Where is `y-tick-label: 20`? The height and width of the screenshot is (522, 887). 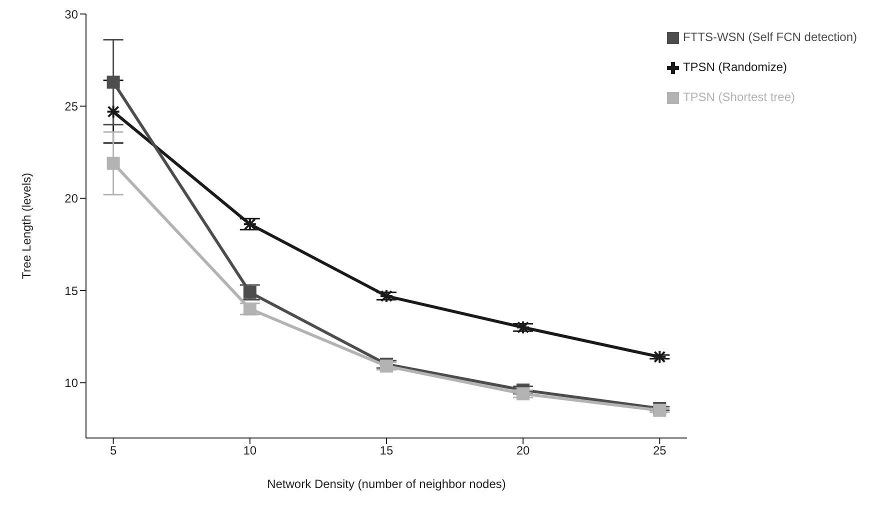
y-tick-label: 20 is located at coordinates (71, 199).